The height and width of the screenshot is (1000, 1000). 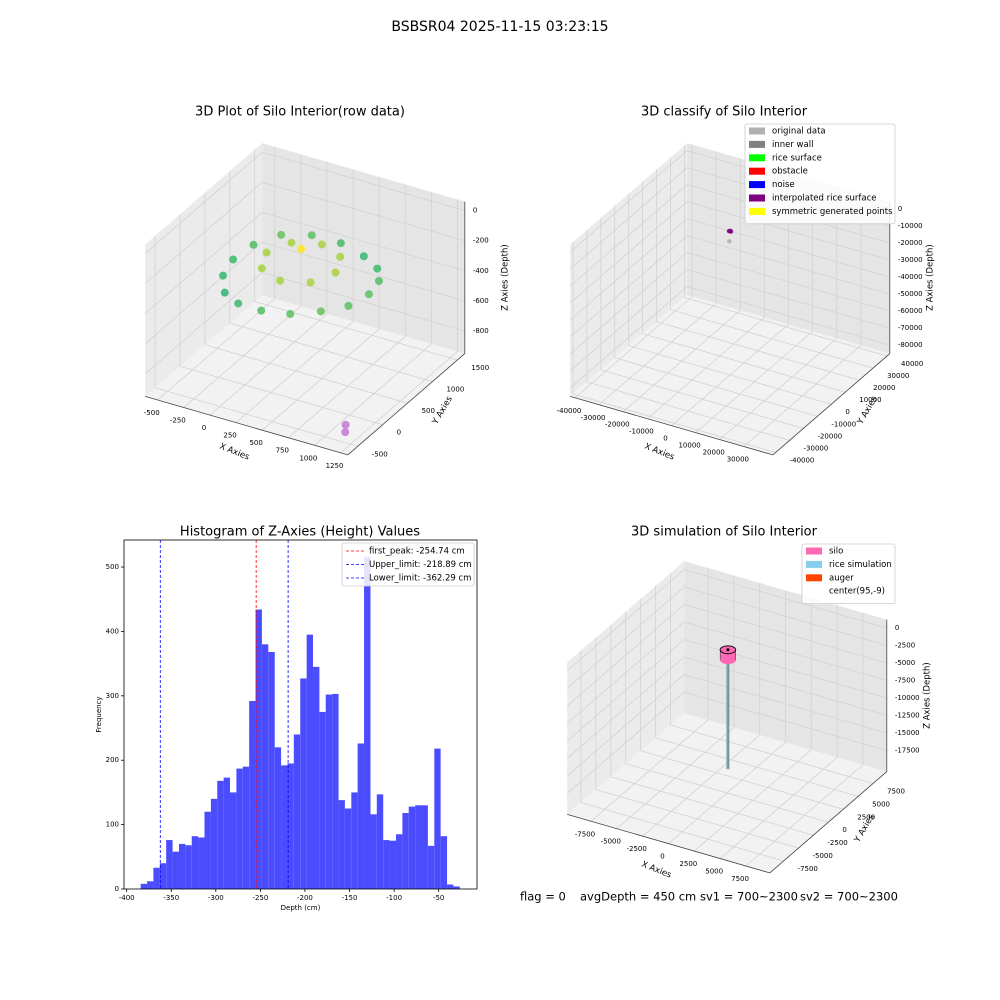 I want to click on x-tick-label: -150, so click(x=350, y=898).